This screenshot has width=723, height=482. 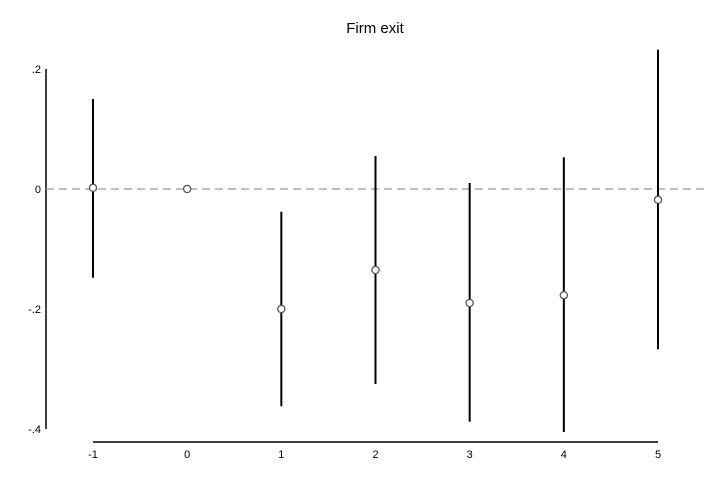 I want to click on x-tick-label: 1, so click(x=281, y=455).